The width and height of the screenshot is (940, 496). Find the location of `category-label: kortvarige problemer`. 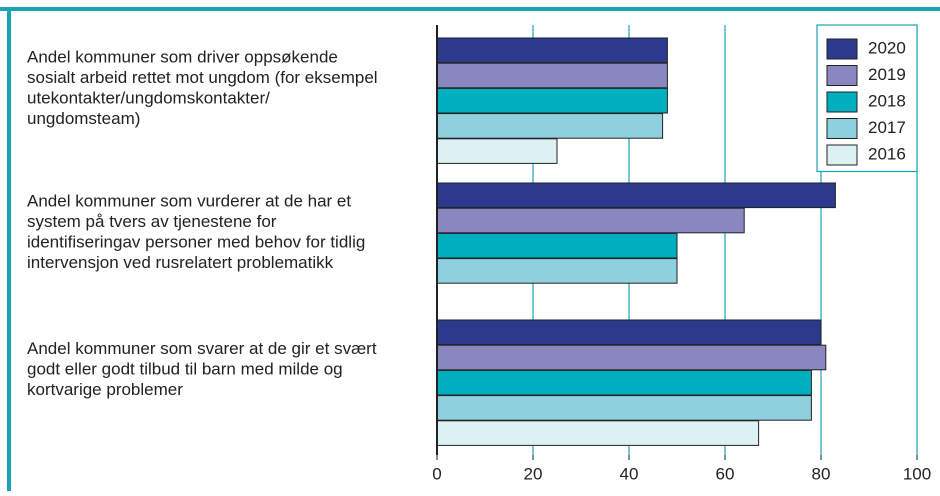

category-label: kortvarige problemer is located at coordinates (105, 389).